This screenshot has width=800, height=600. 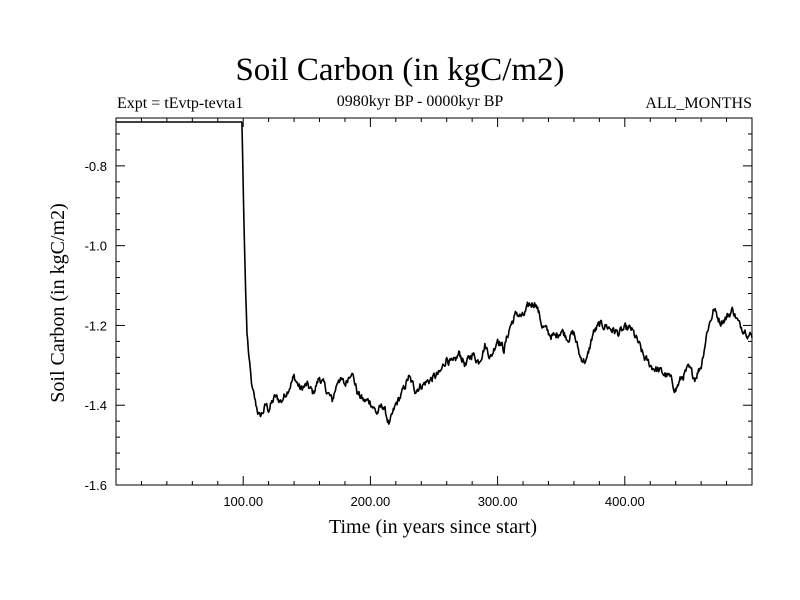 What do you see at coordinates (433, 527) in the screenshot?
I see `x-axis-title: Time (in years since start)` at bounding box center [433, 527].